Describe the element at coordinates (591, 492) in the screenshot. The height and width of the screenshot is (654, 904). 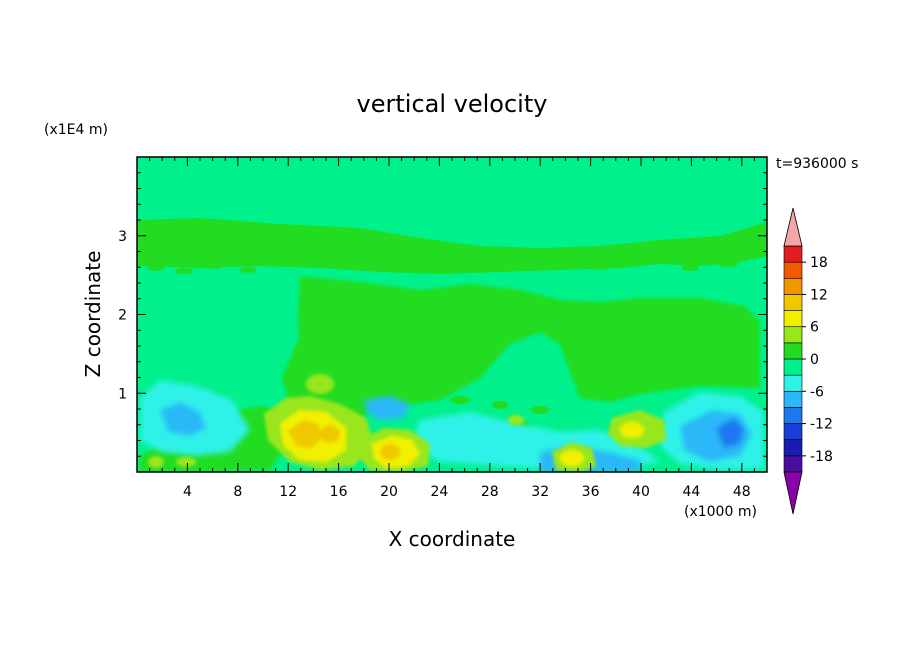
I see `x-tick-label: 36` at that location.